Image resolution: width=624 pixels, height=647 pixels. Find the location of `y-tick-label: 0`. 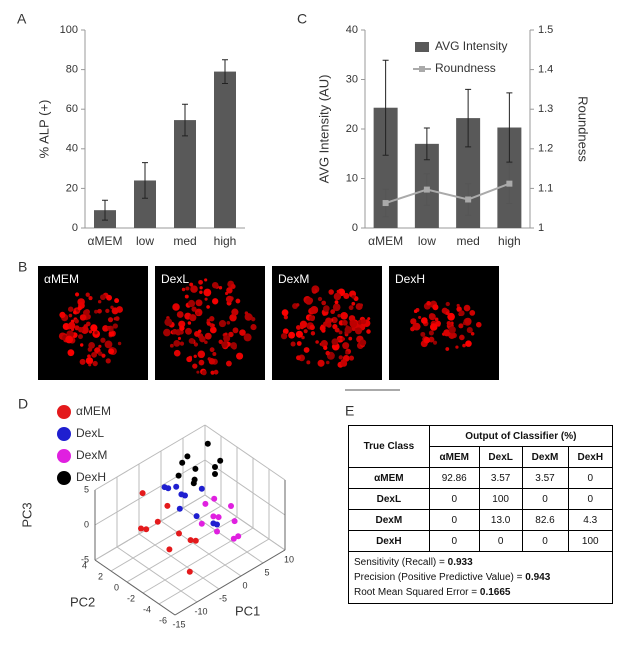

y-tick-label: 0 is located at coordinates (75, 228).